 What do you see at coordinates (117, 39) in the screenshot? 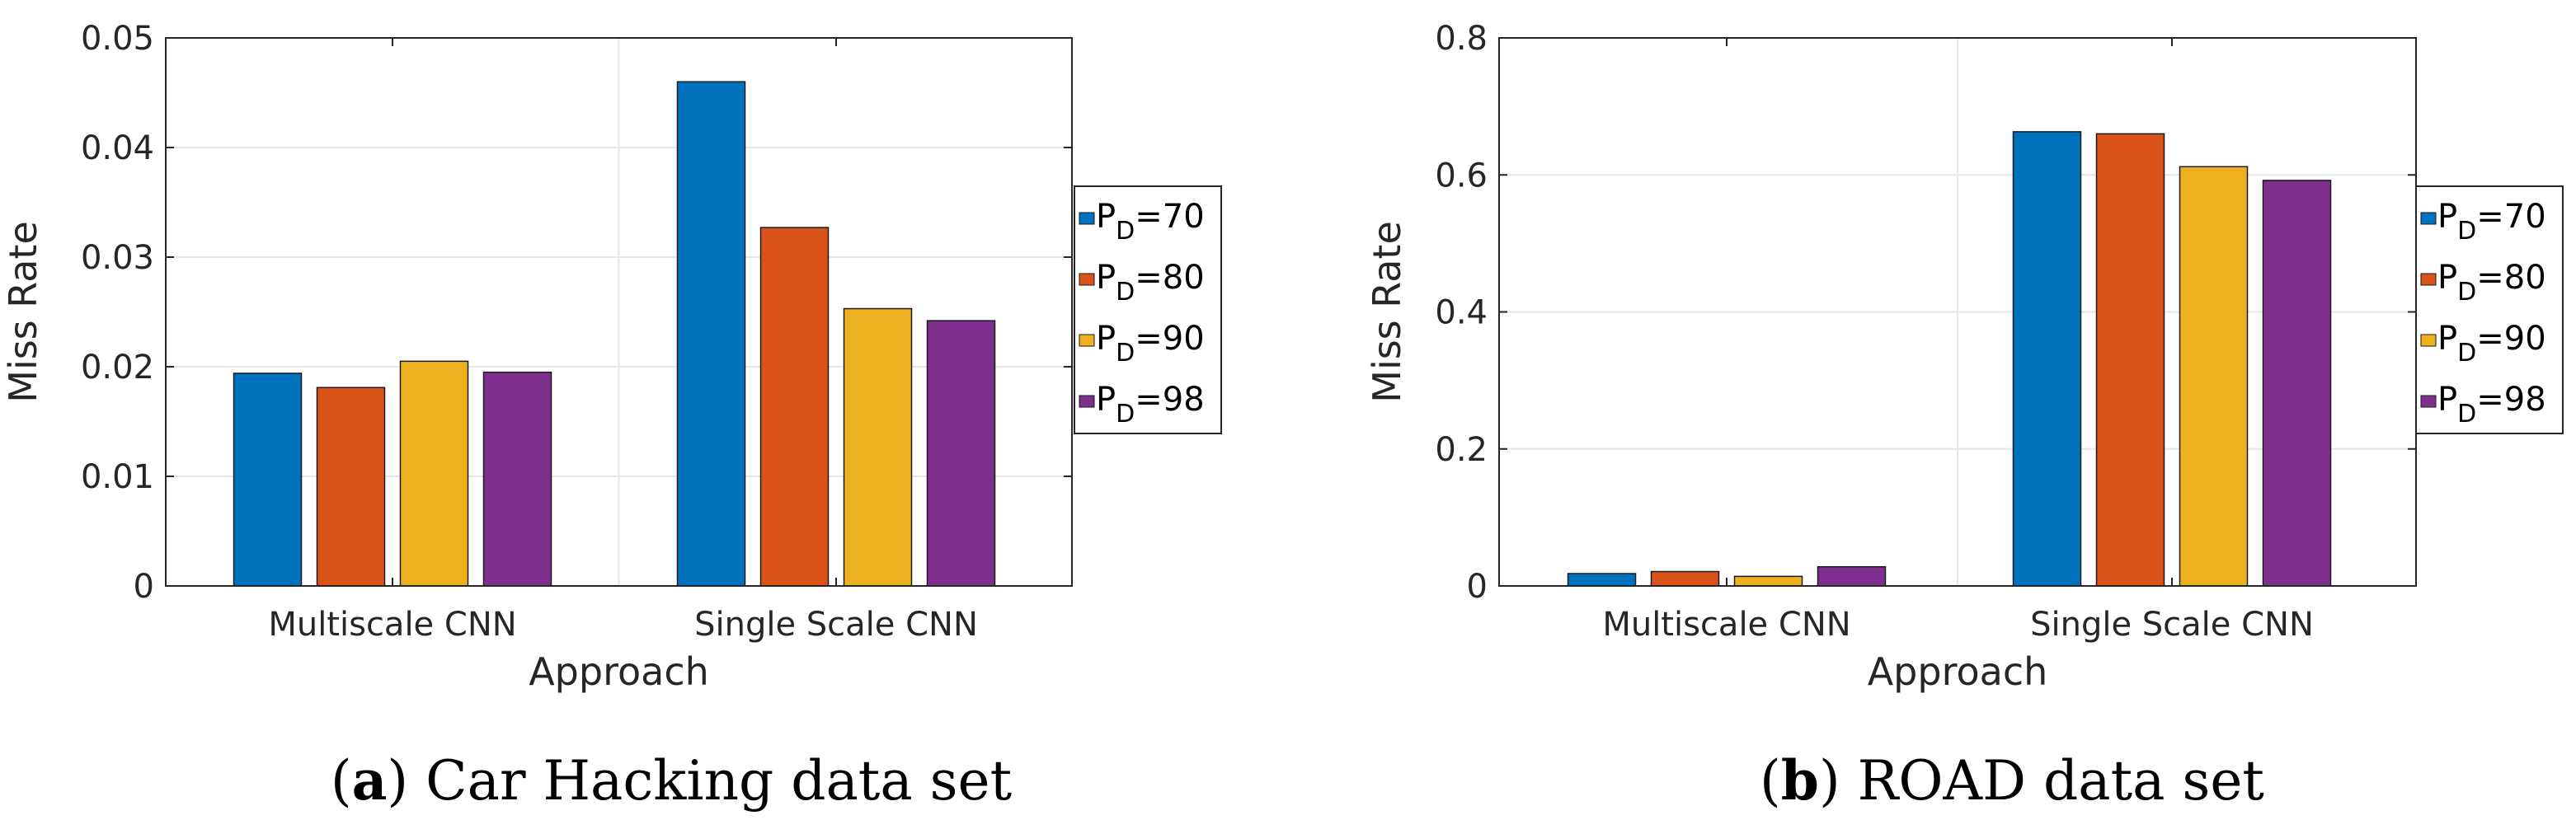
I see `y-tick-label: 0.05` at bounding box center [117, 39].